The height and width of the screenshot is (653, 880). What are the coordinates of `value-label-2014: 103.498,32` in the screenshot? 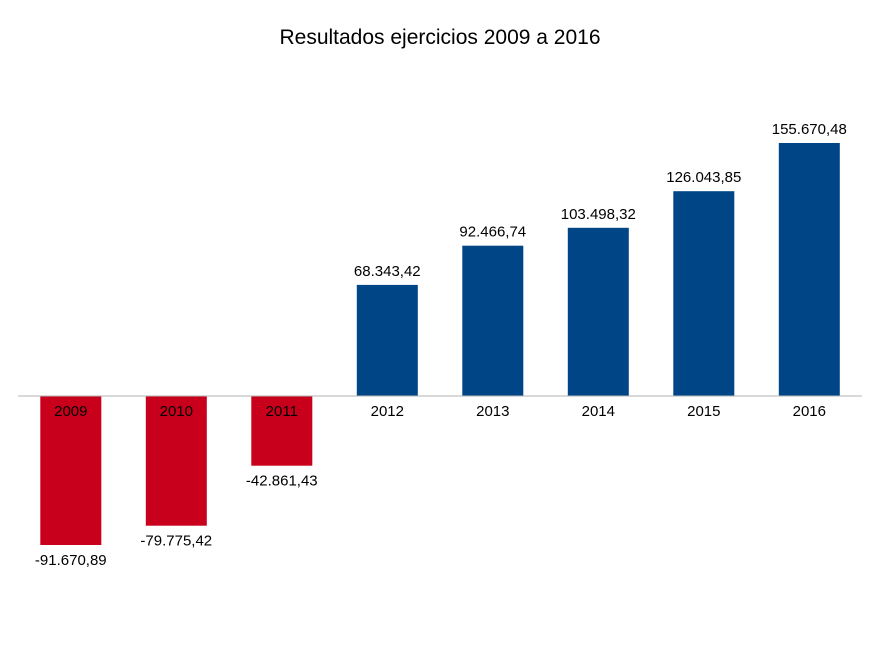 It's located at (598, 214).